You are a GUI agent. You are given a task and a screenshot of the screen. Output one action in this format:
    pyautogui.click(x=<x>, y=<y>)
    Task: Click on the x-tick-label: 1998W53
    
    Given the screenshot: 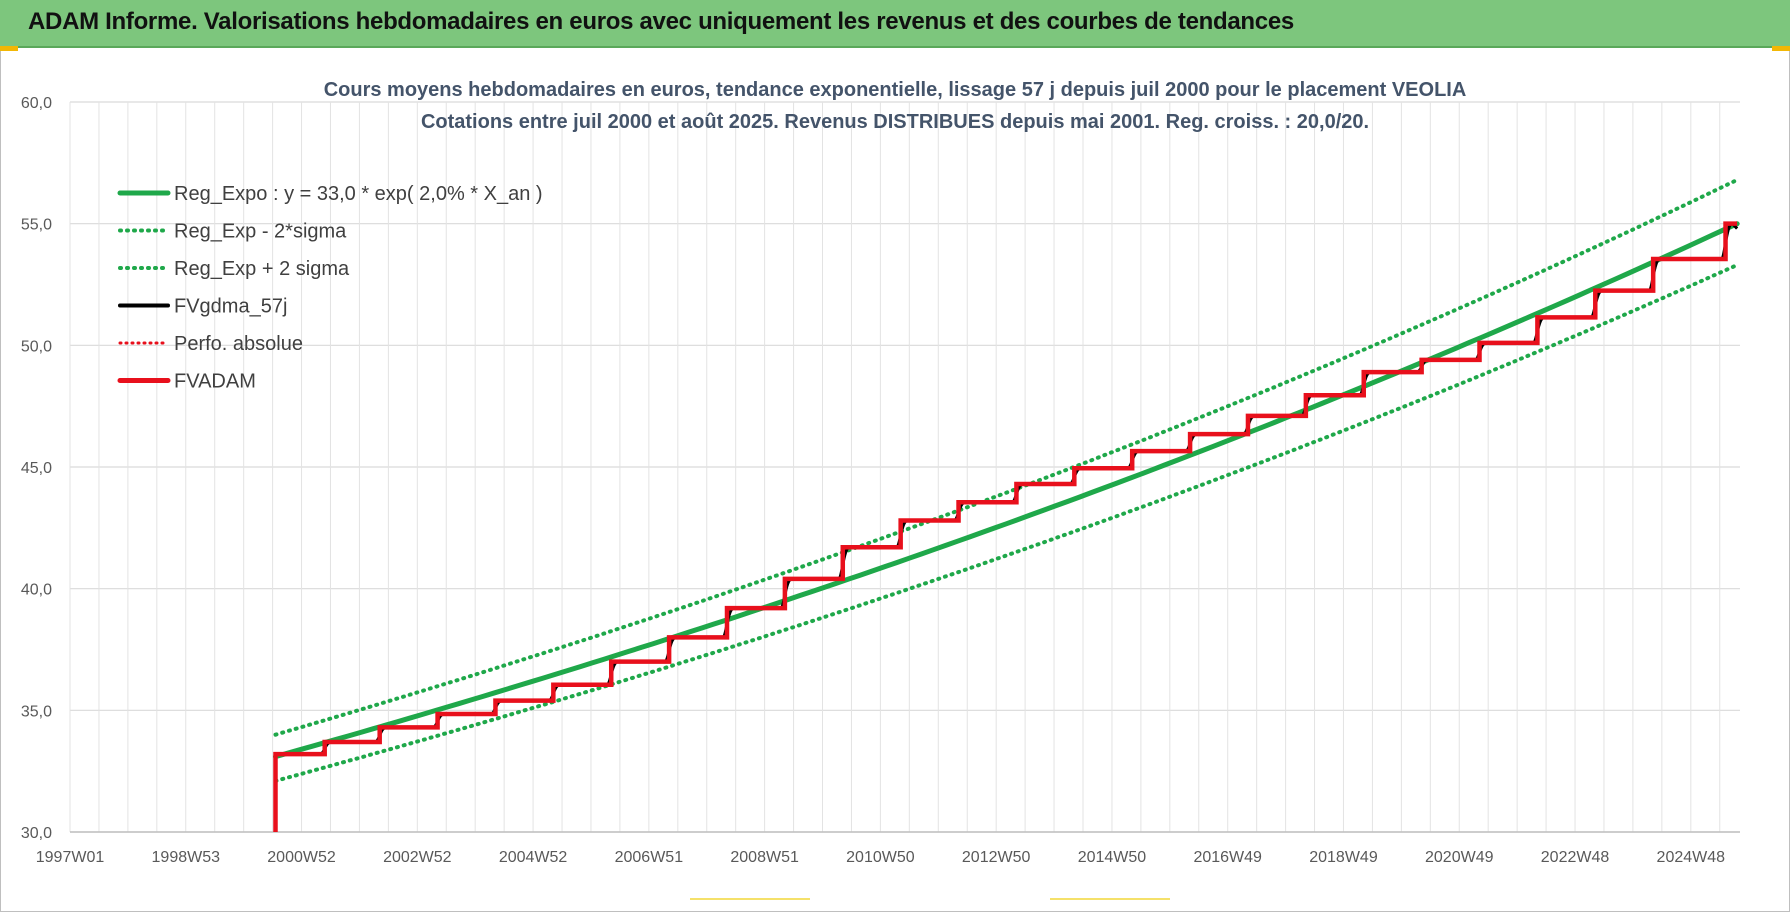 What is the action you would take?
    pyautogui.click(x=186, y=857)
    